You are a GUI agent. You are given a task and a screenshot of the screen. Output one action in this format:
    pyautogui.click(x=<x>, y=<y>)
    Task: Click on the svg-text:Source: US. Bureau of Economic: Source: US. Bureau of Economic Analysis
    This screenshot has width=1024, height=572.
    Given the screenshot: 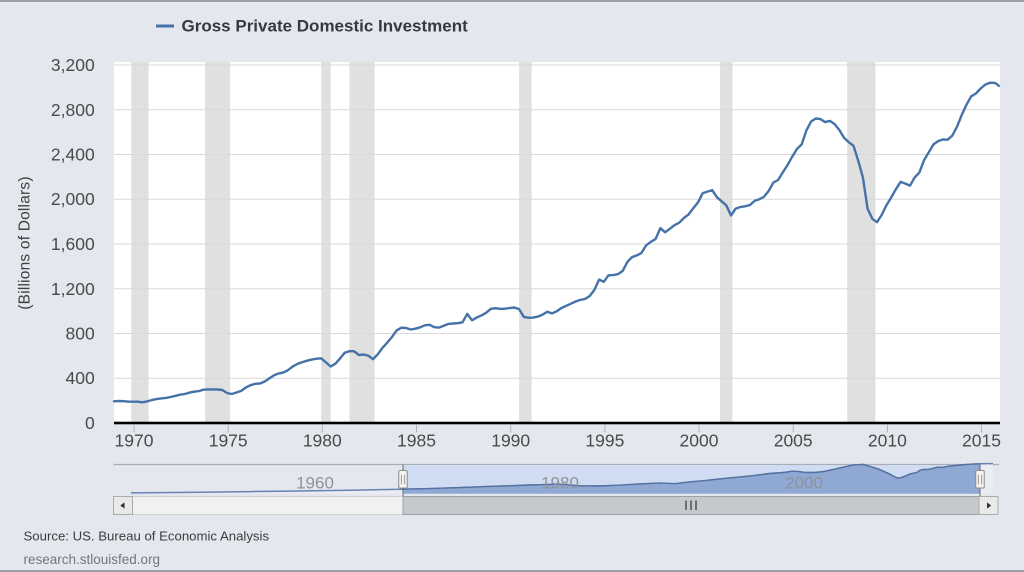 What is the action you would take?
    pyautogui.click(x=147, y=536)
    